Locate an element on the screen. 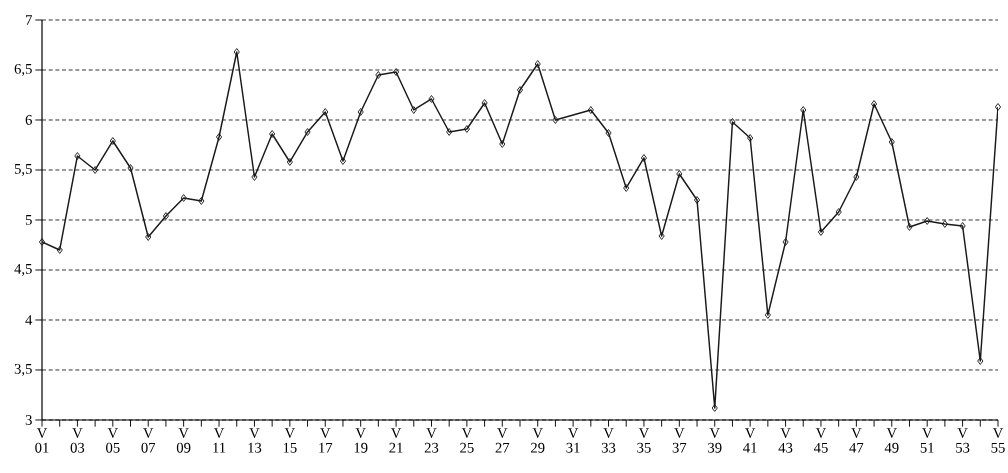  x-tick-label: V 41 is located at coordinates (750, 440).